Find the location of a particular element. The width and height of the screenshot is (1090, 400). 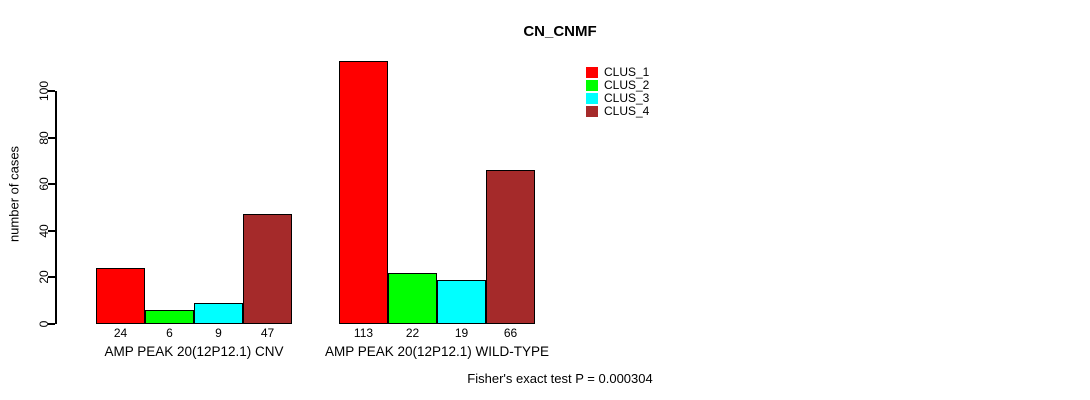

category-label: AMP PEAK 20(12P12.1) WILD-TYPE is located at coordinates (437, 351).